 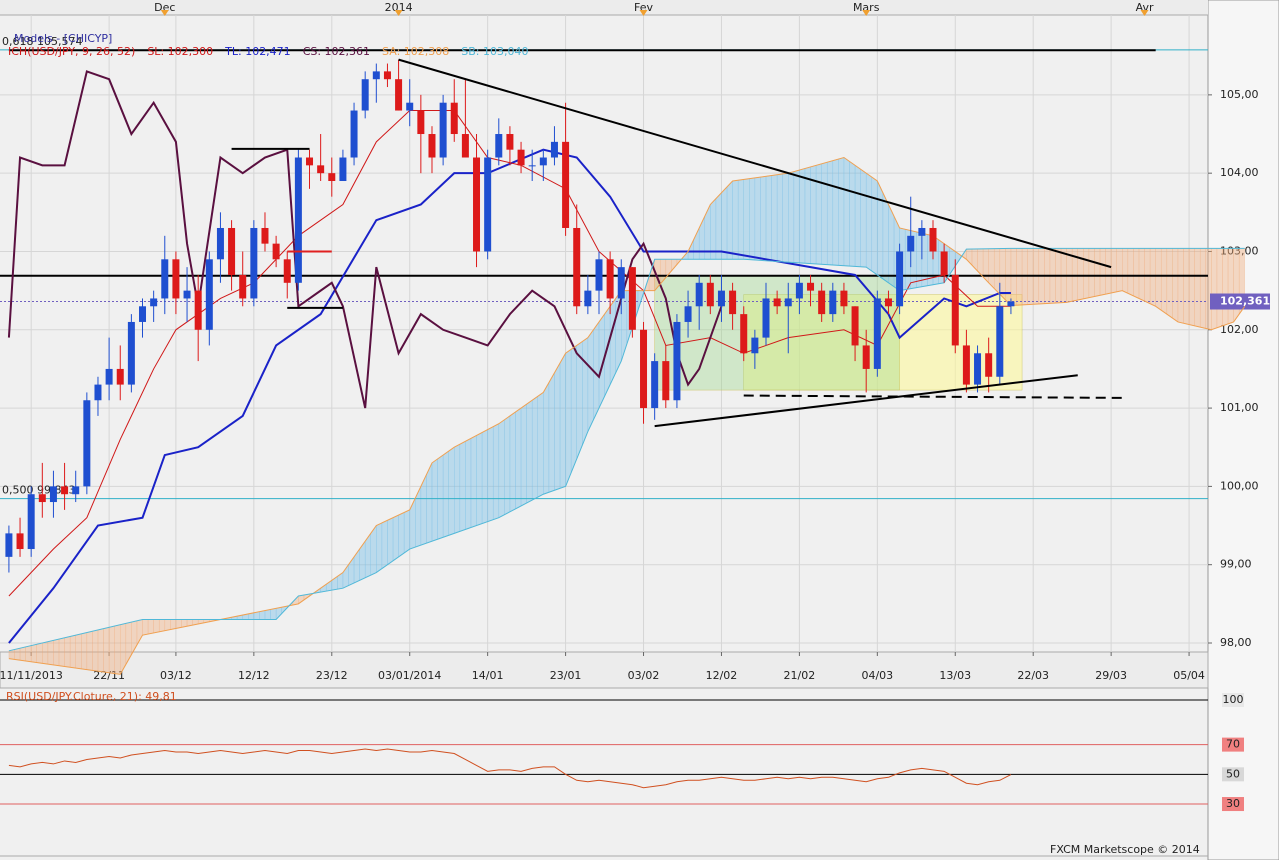 What do you see at coordinates (1239, 485) in the screenshot?
I see `y-tick-label: 100,00` at bounding box center [1239, 485].